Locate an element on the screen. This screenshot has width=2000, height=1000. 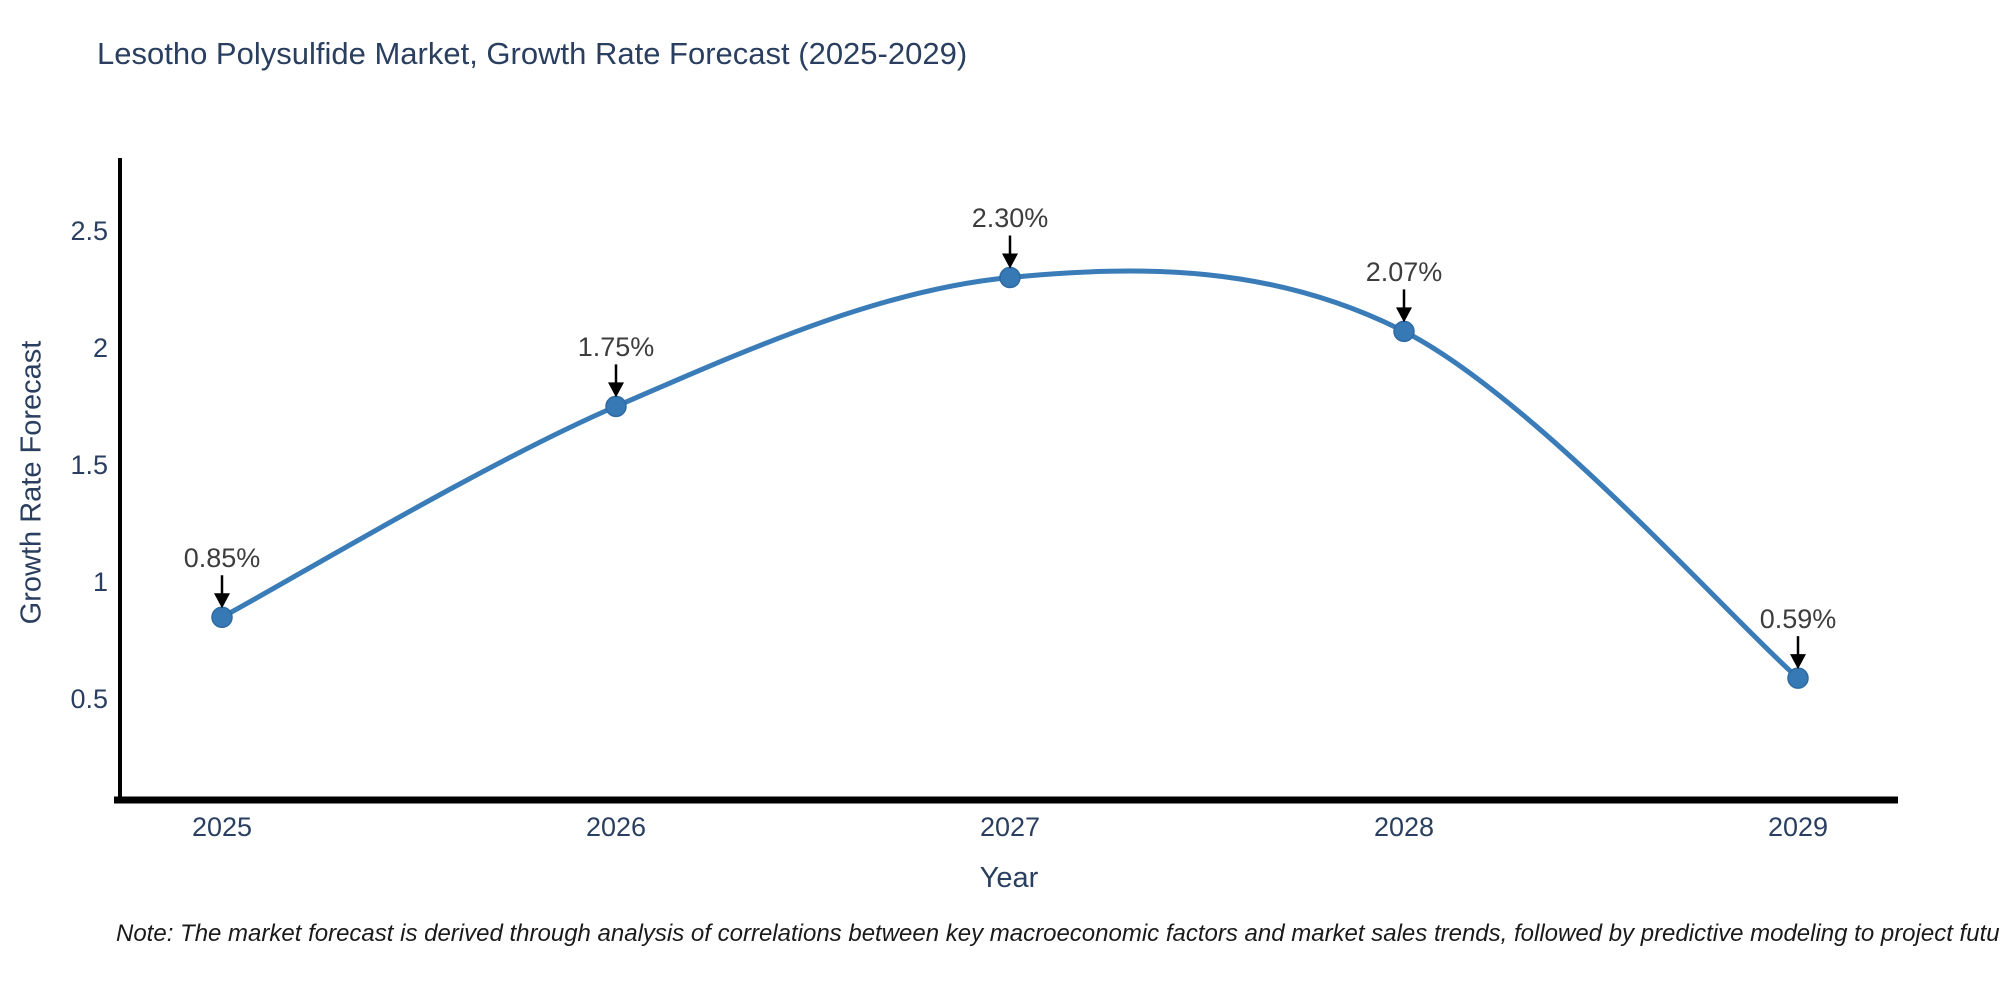
y-tick-label: 1.5 is located at coordinates (89, 464).